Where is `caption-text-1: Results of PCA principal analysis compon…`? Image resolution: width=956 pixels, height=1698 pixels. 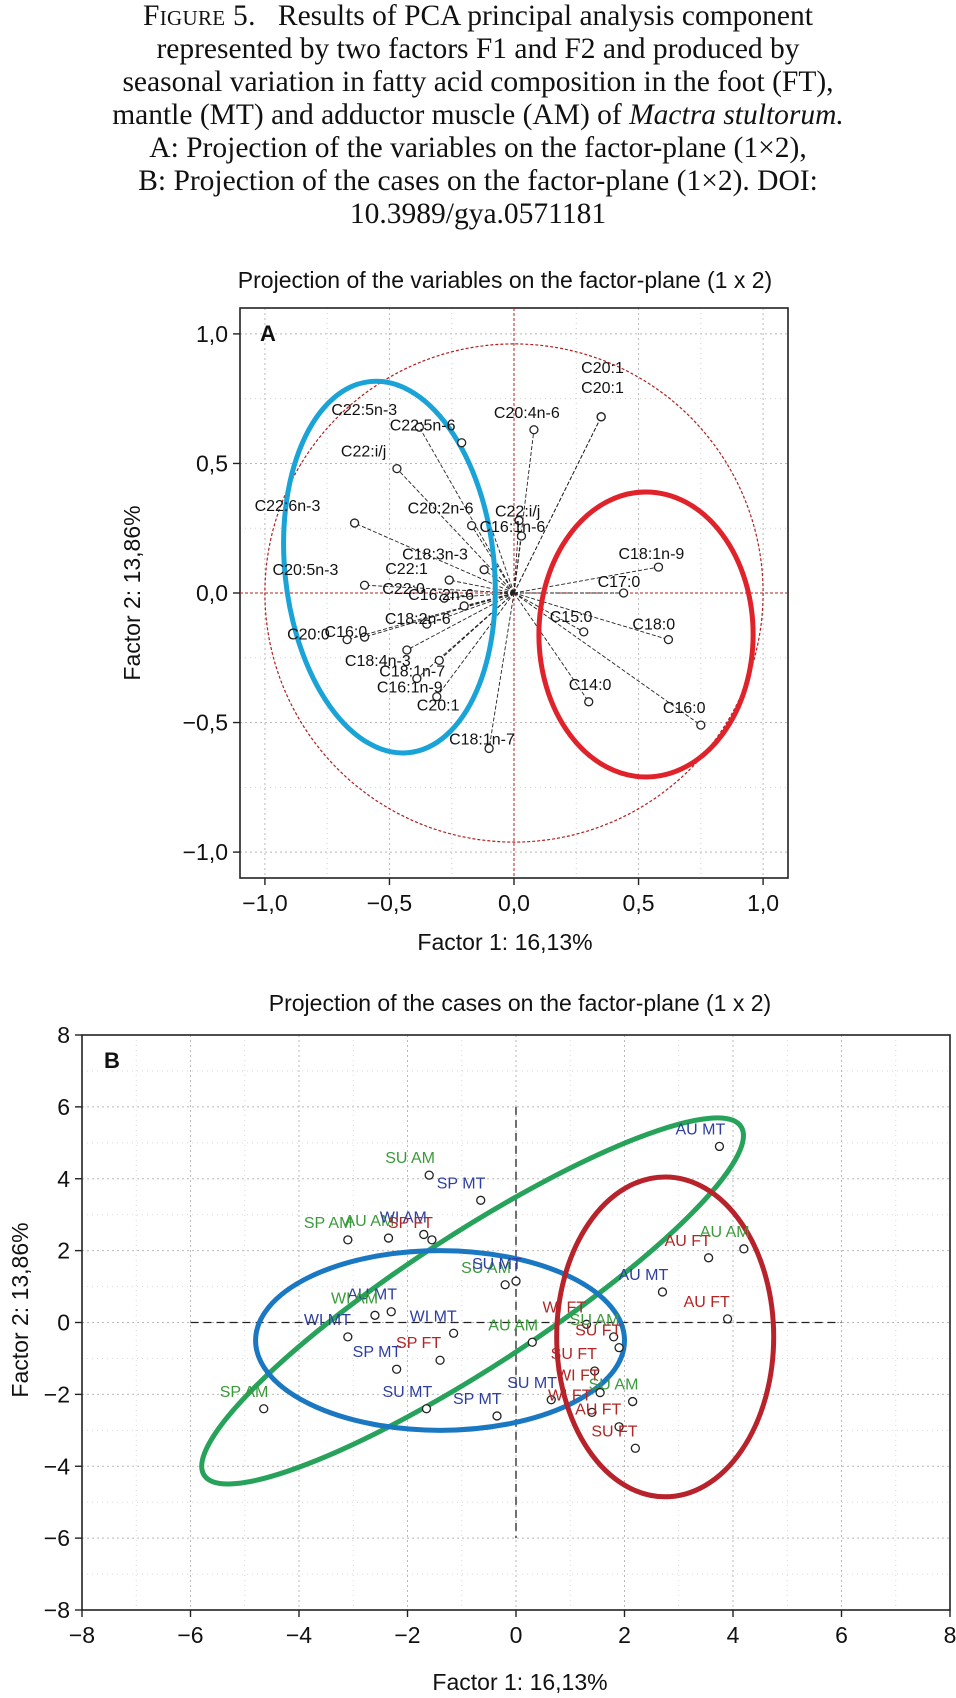 caption-text-1: Results of PCA principal analysis compon… is located at coordinates (545, 16).